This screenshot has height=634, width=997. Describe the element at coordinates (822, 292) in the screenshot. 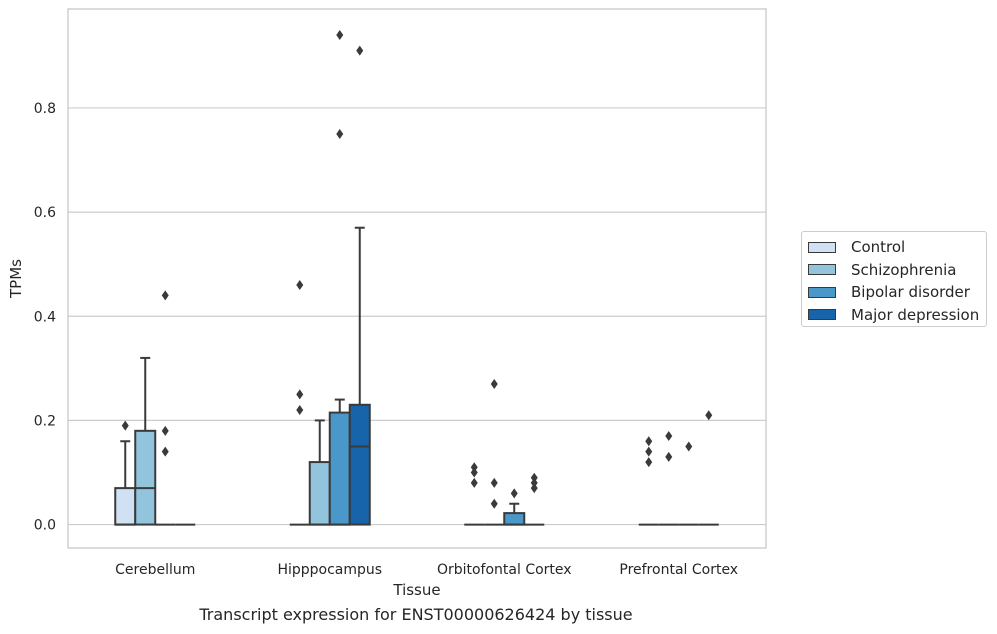

I see `legend-swatch-bipolar-disorder` at that location.